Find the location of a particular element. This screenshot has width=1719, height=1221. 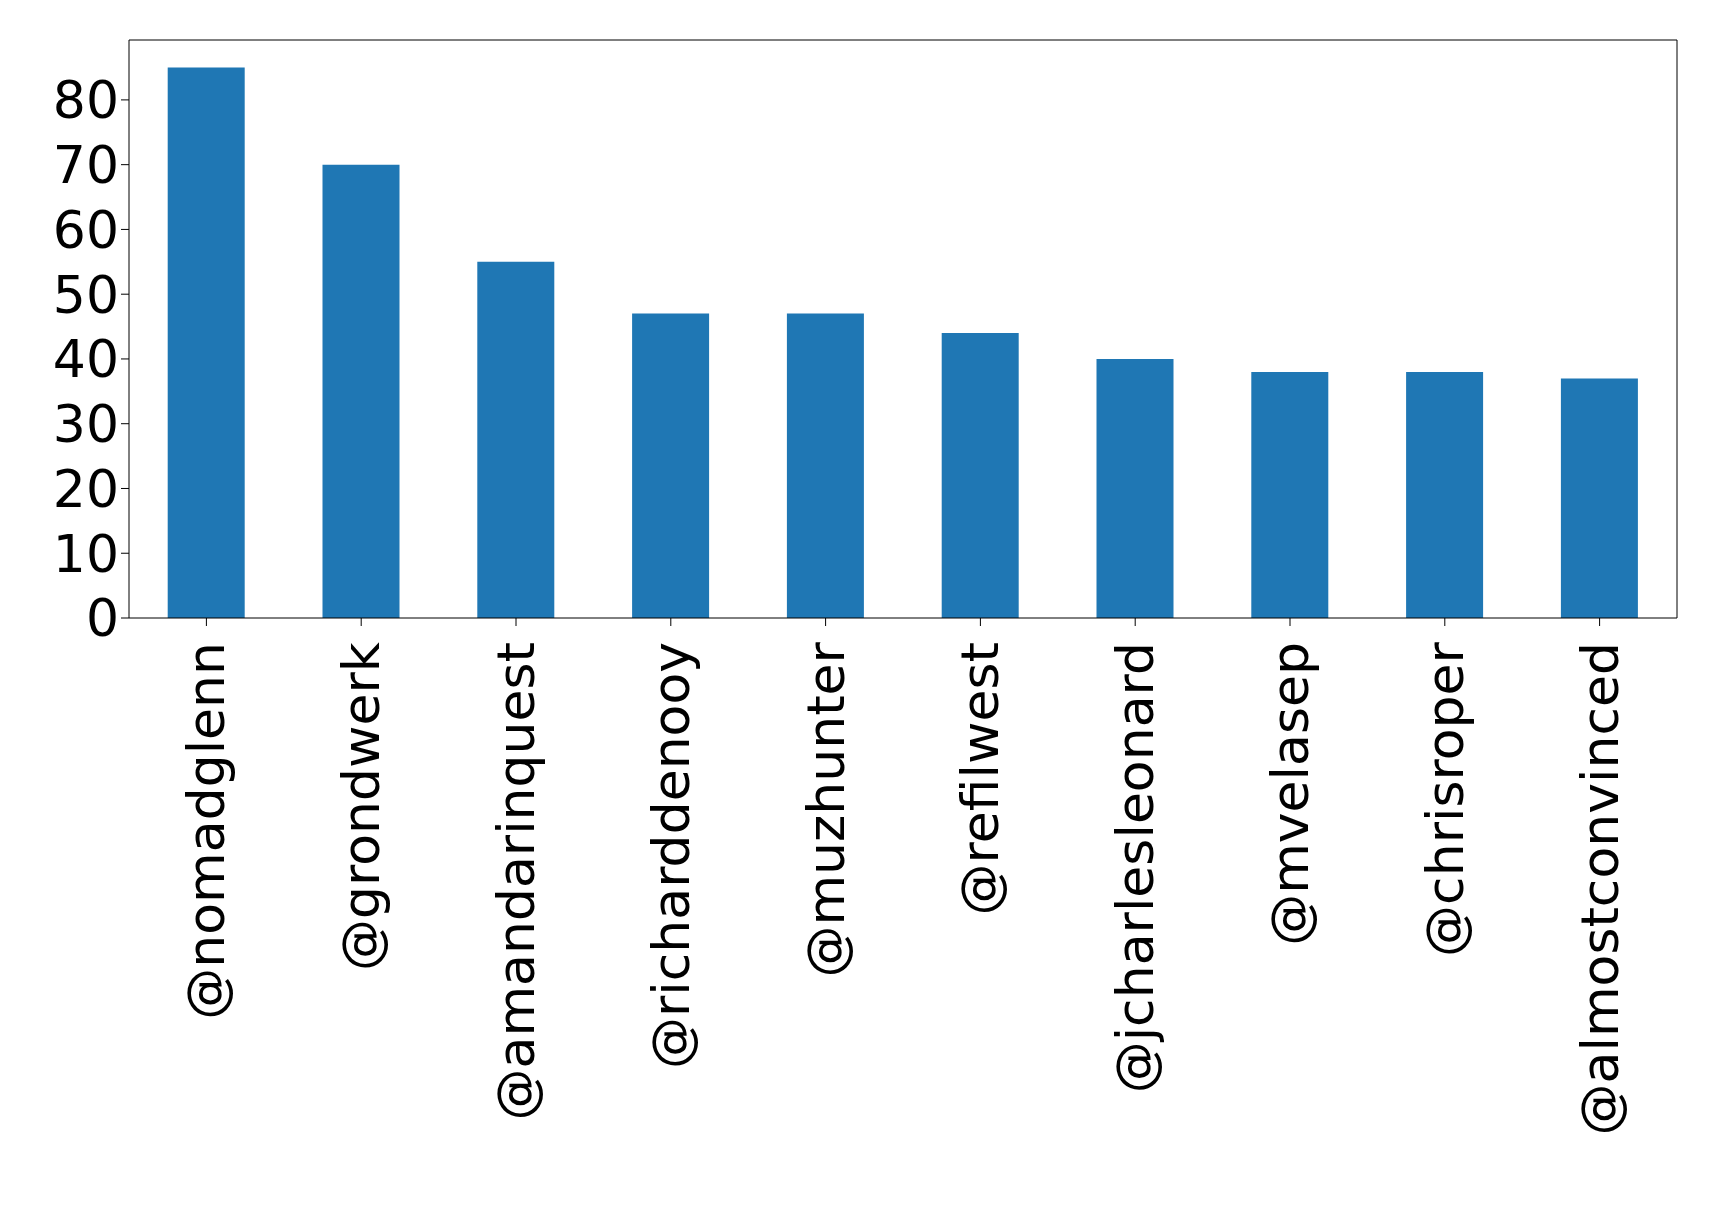

y-tick-label: 60 is located at coordinates (85, 229).